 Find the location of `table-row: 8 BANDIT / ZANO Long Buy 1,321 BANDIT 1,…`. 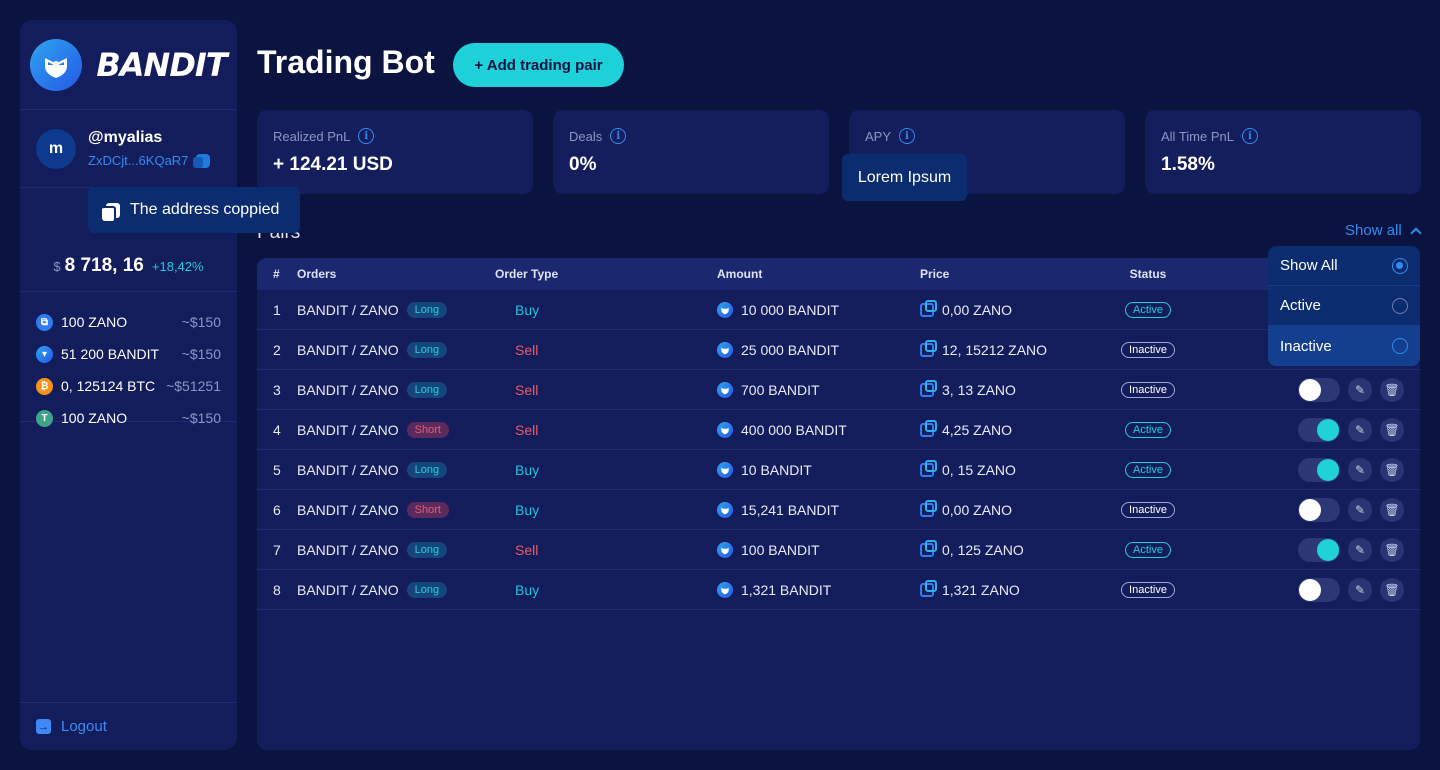

table-row: 8 BANDIT / ZANO Long Buy 1,321 BANDIT 1,… is located at coordinates (838, 590).